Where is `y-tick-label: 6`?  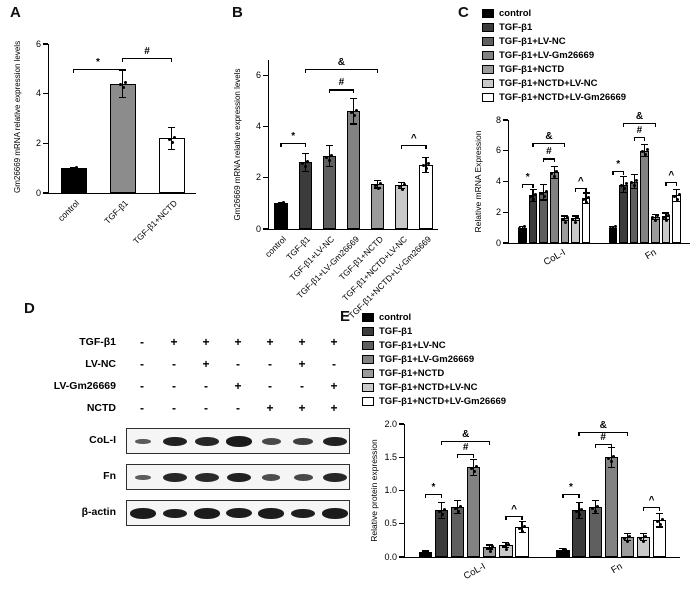 y-tick-label: 6 is located at coordinates (258, 74).